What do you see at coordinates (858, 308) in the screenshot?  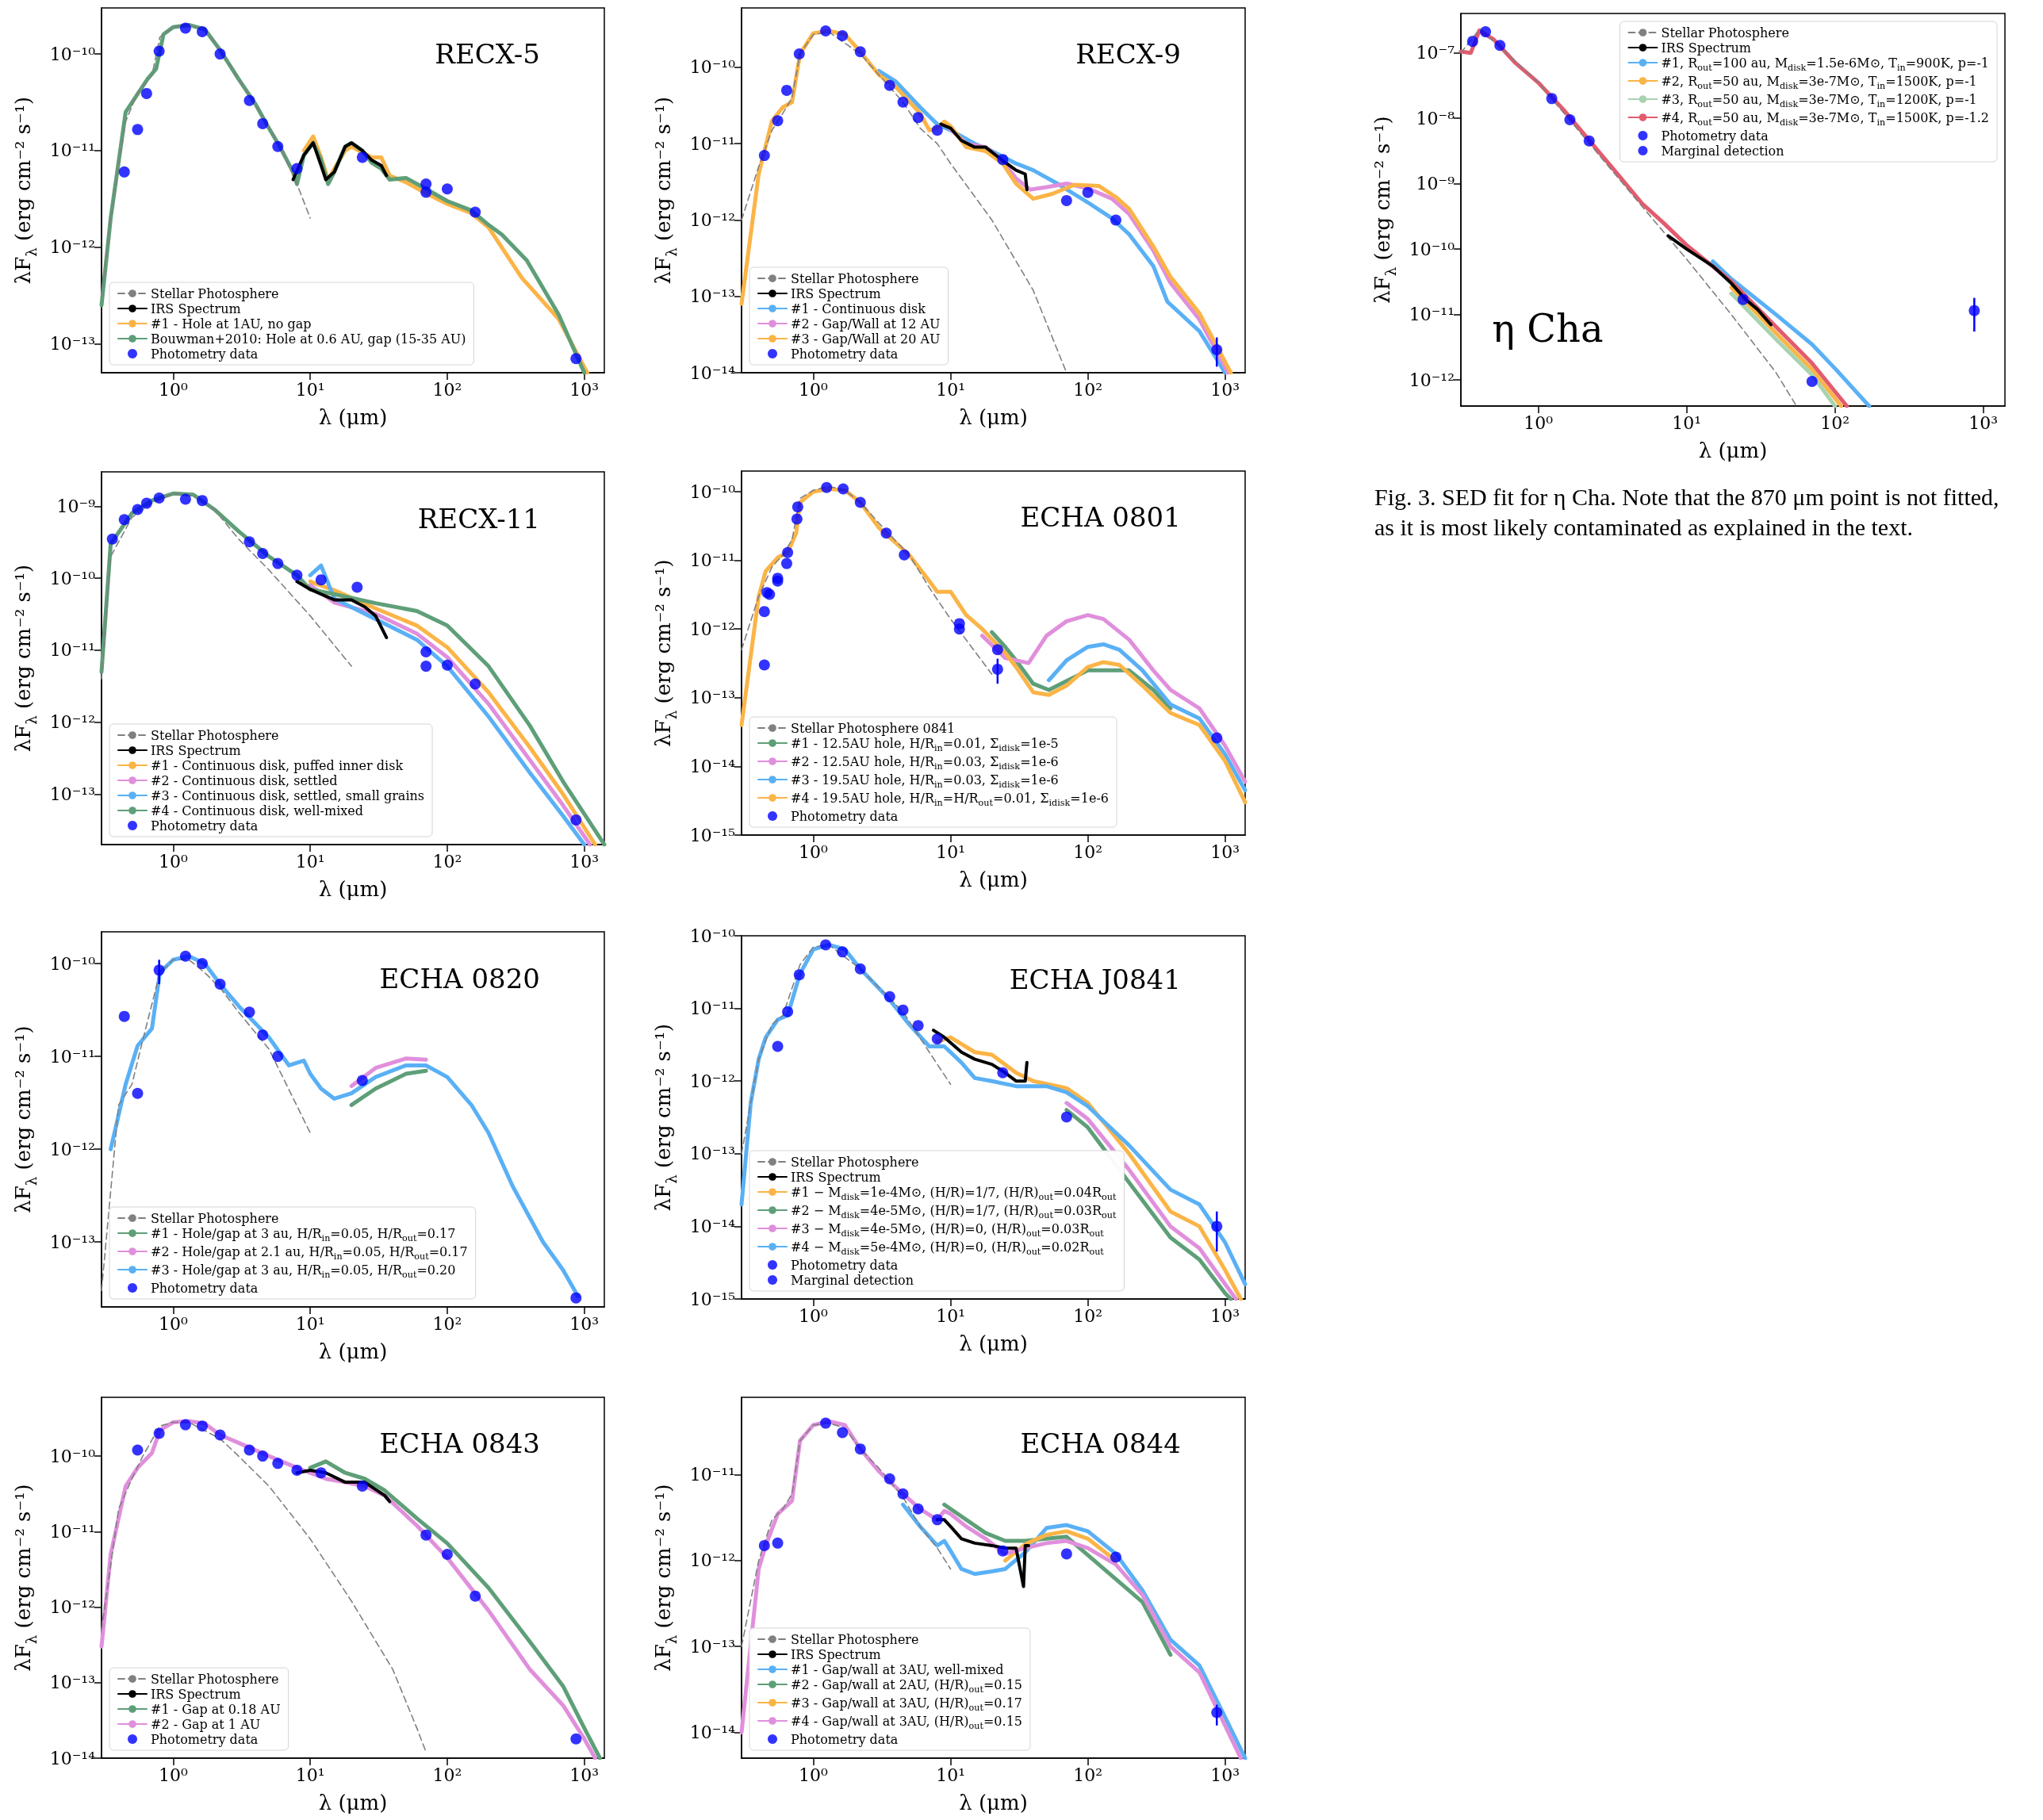 I see `legend-label: #1 - Continuous disk` at bounding box center [858, 308].